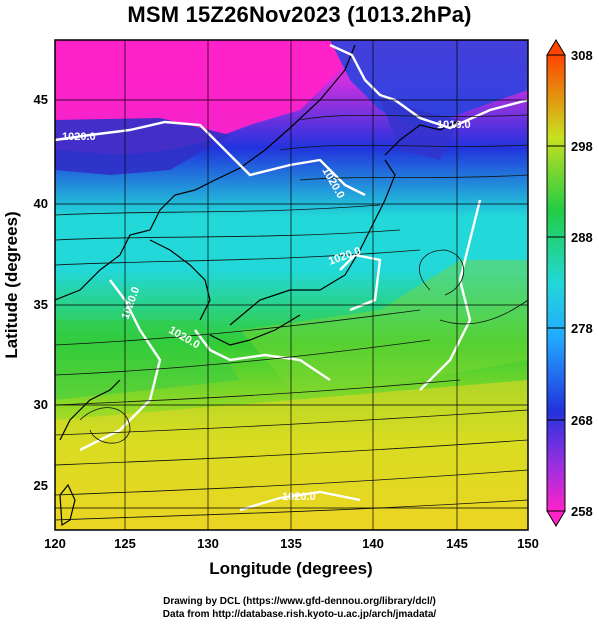 The image size is (599, 625). What do you see at coordinates (290, 568) in the screenshot?
I see `x-axis-label: Longitude (degrees)` at bounding box center [290, 568].